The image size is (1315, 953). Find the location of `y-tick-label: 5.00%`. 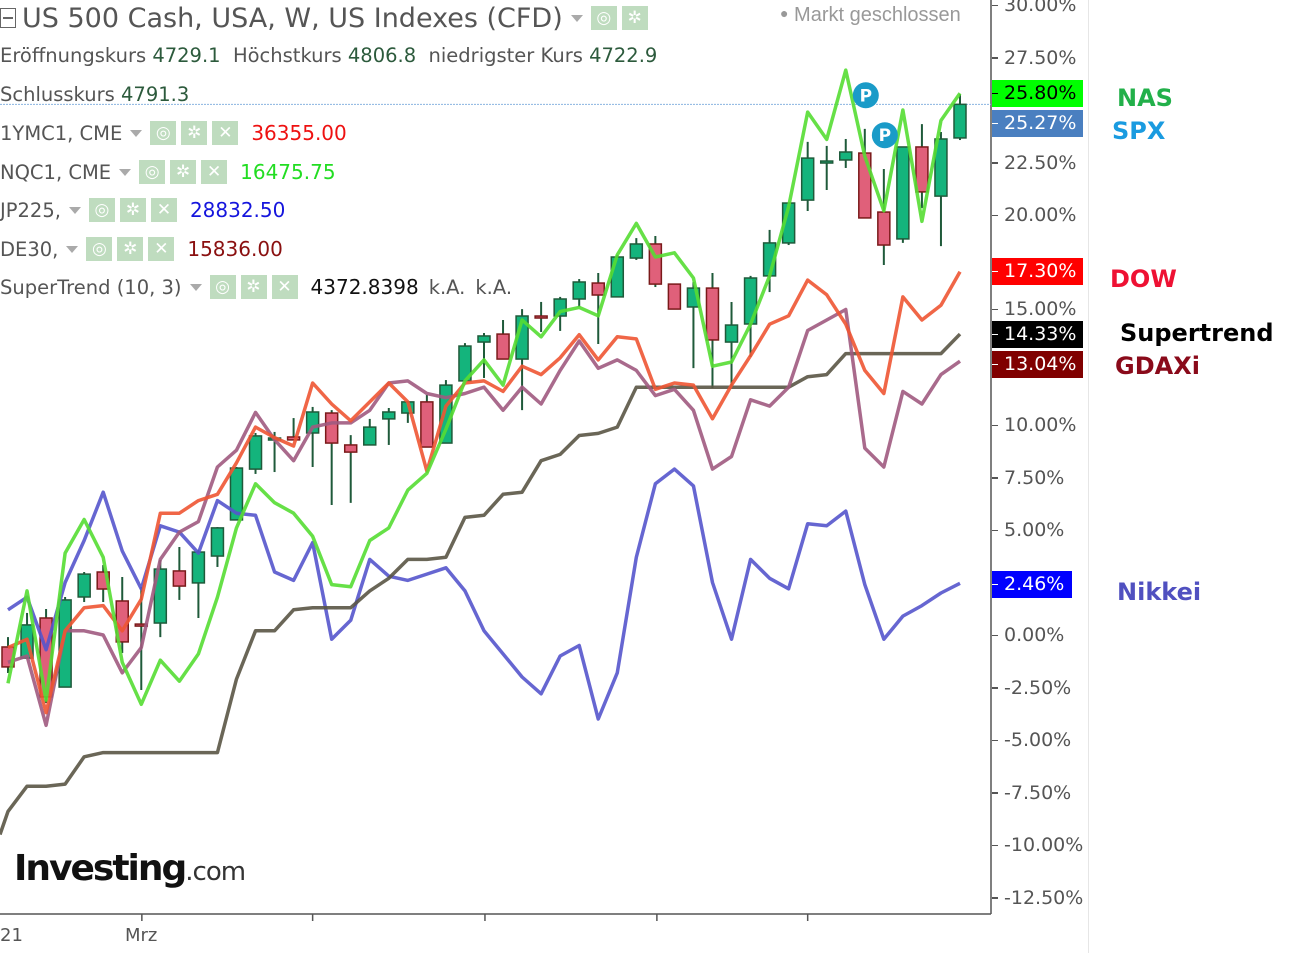

y-tick-label: 5.00% is located at coordinates (1028, 530).